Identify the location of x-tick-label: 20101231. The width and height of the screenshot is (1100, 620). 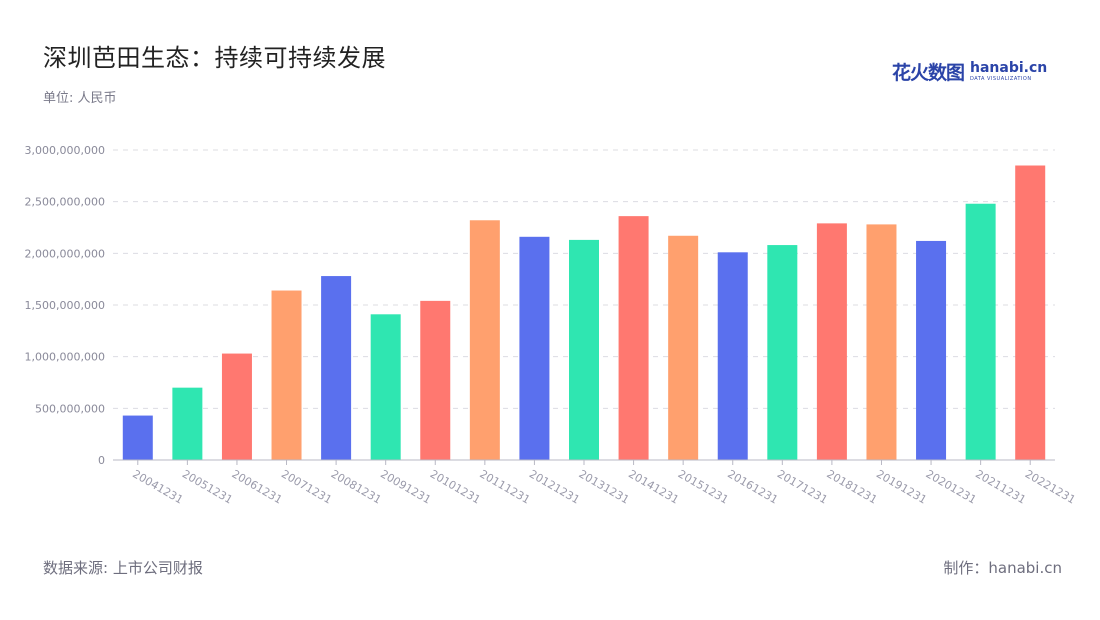
(455, 486).